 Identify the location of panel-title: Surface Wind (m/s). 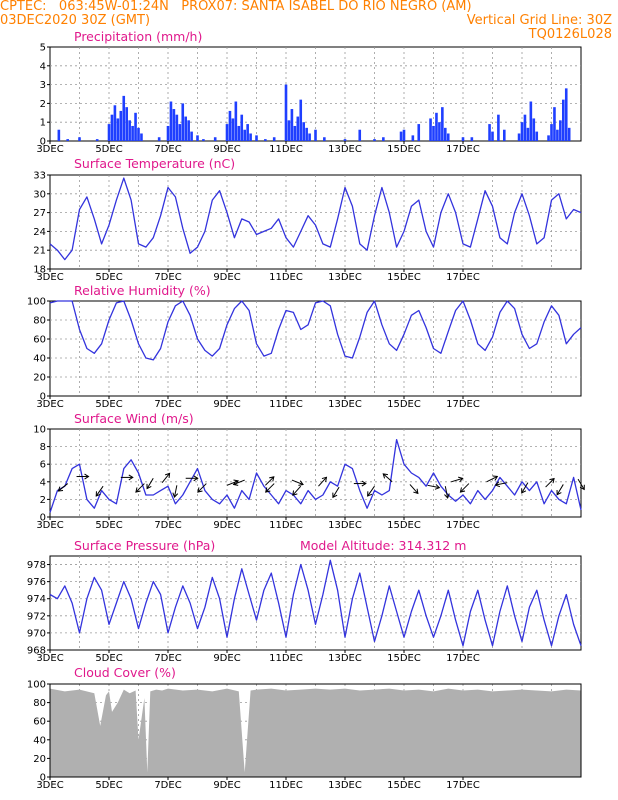
(134, 418).